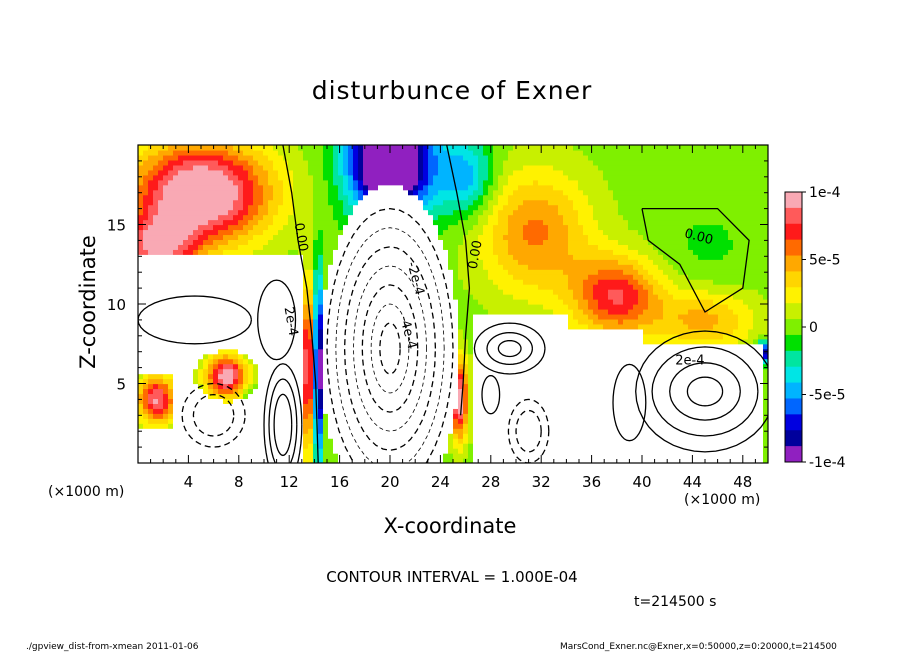 The height and width of the screenshot is (654, 904). I want to click on x-tick-label: 44, so click(692, 482).